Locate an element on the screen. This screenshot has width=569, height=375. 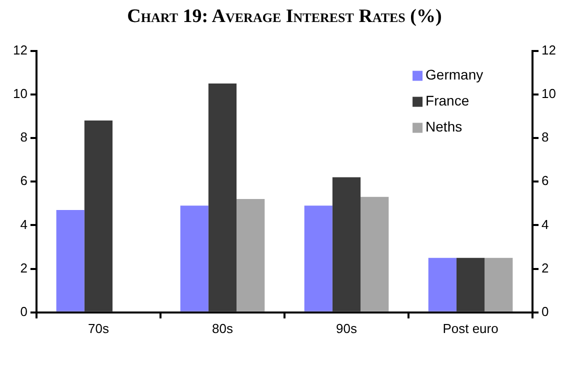
y-tick-label: 6 is located at coordinates (24, 180).